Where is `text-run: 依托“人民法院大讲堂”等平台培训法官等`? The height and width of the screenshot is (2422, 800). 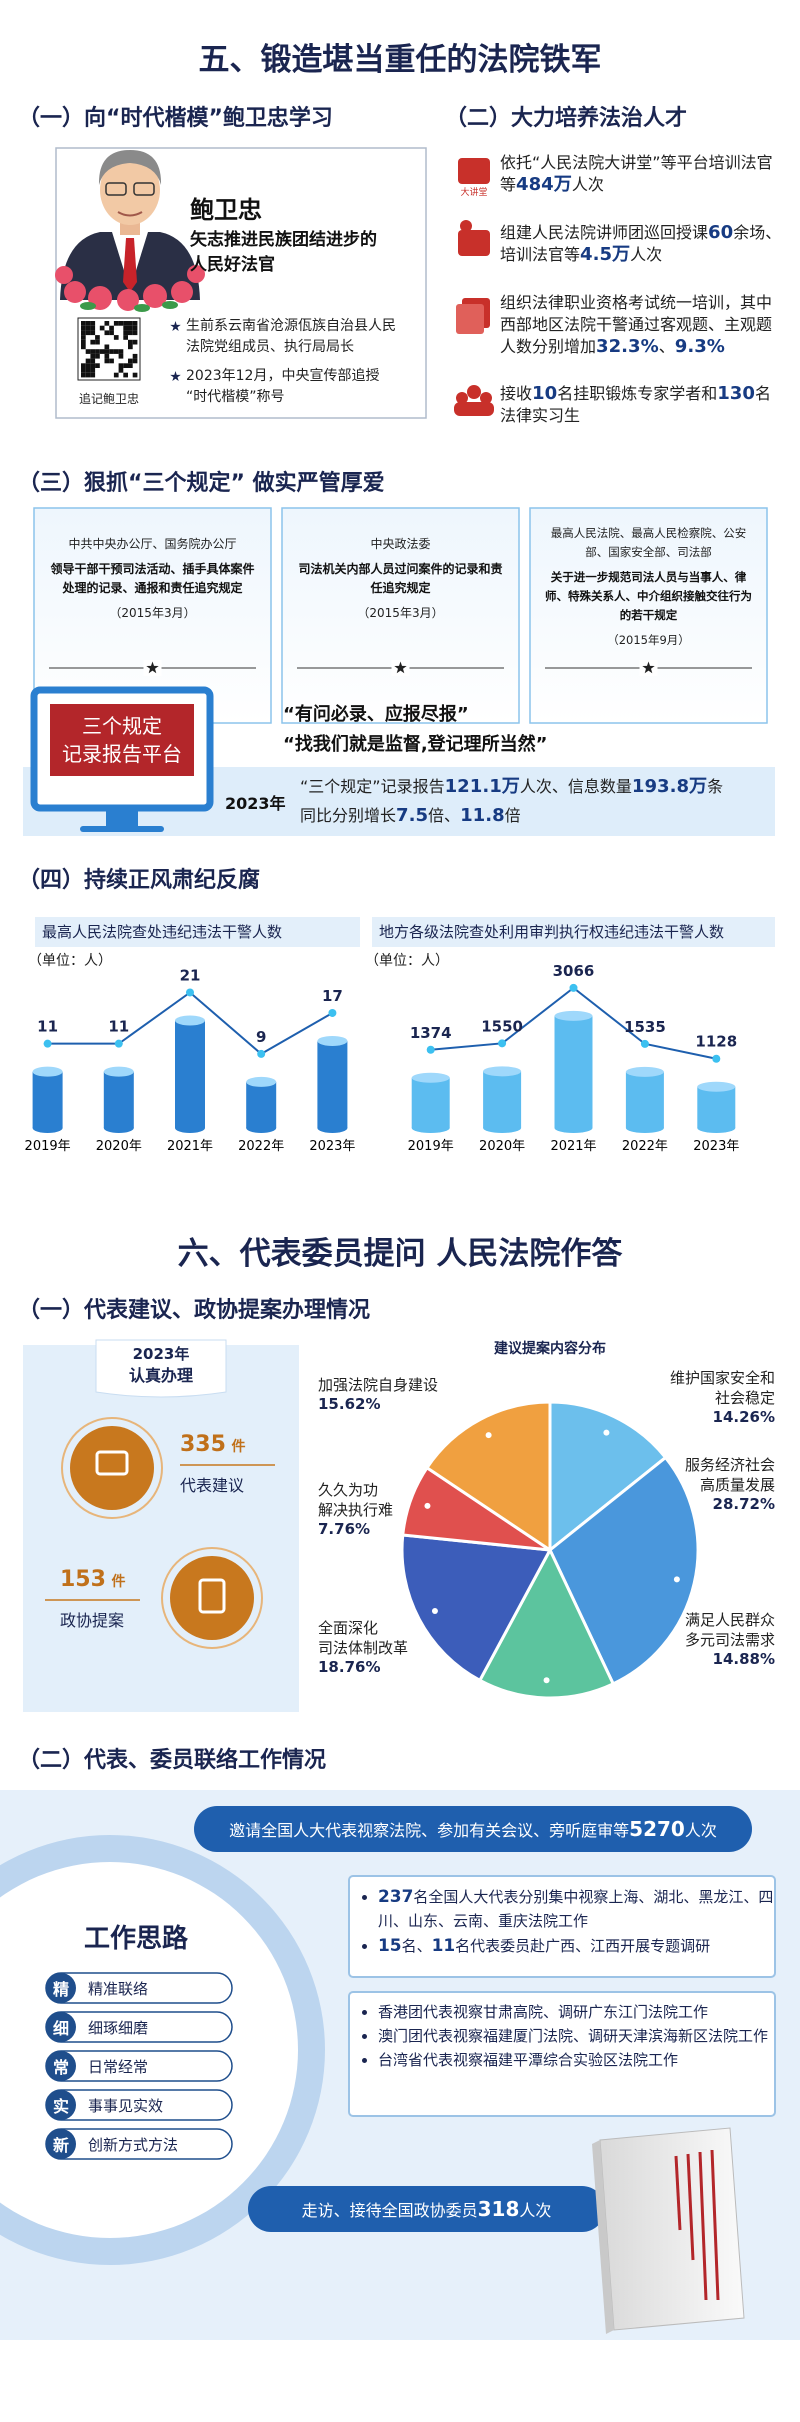
text-run: 依托“人民法院大讲堂”等平台培训法官等 is located at coordinates (636, 173).